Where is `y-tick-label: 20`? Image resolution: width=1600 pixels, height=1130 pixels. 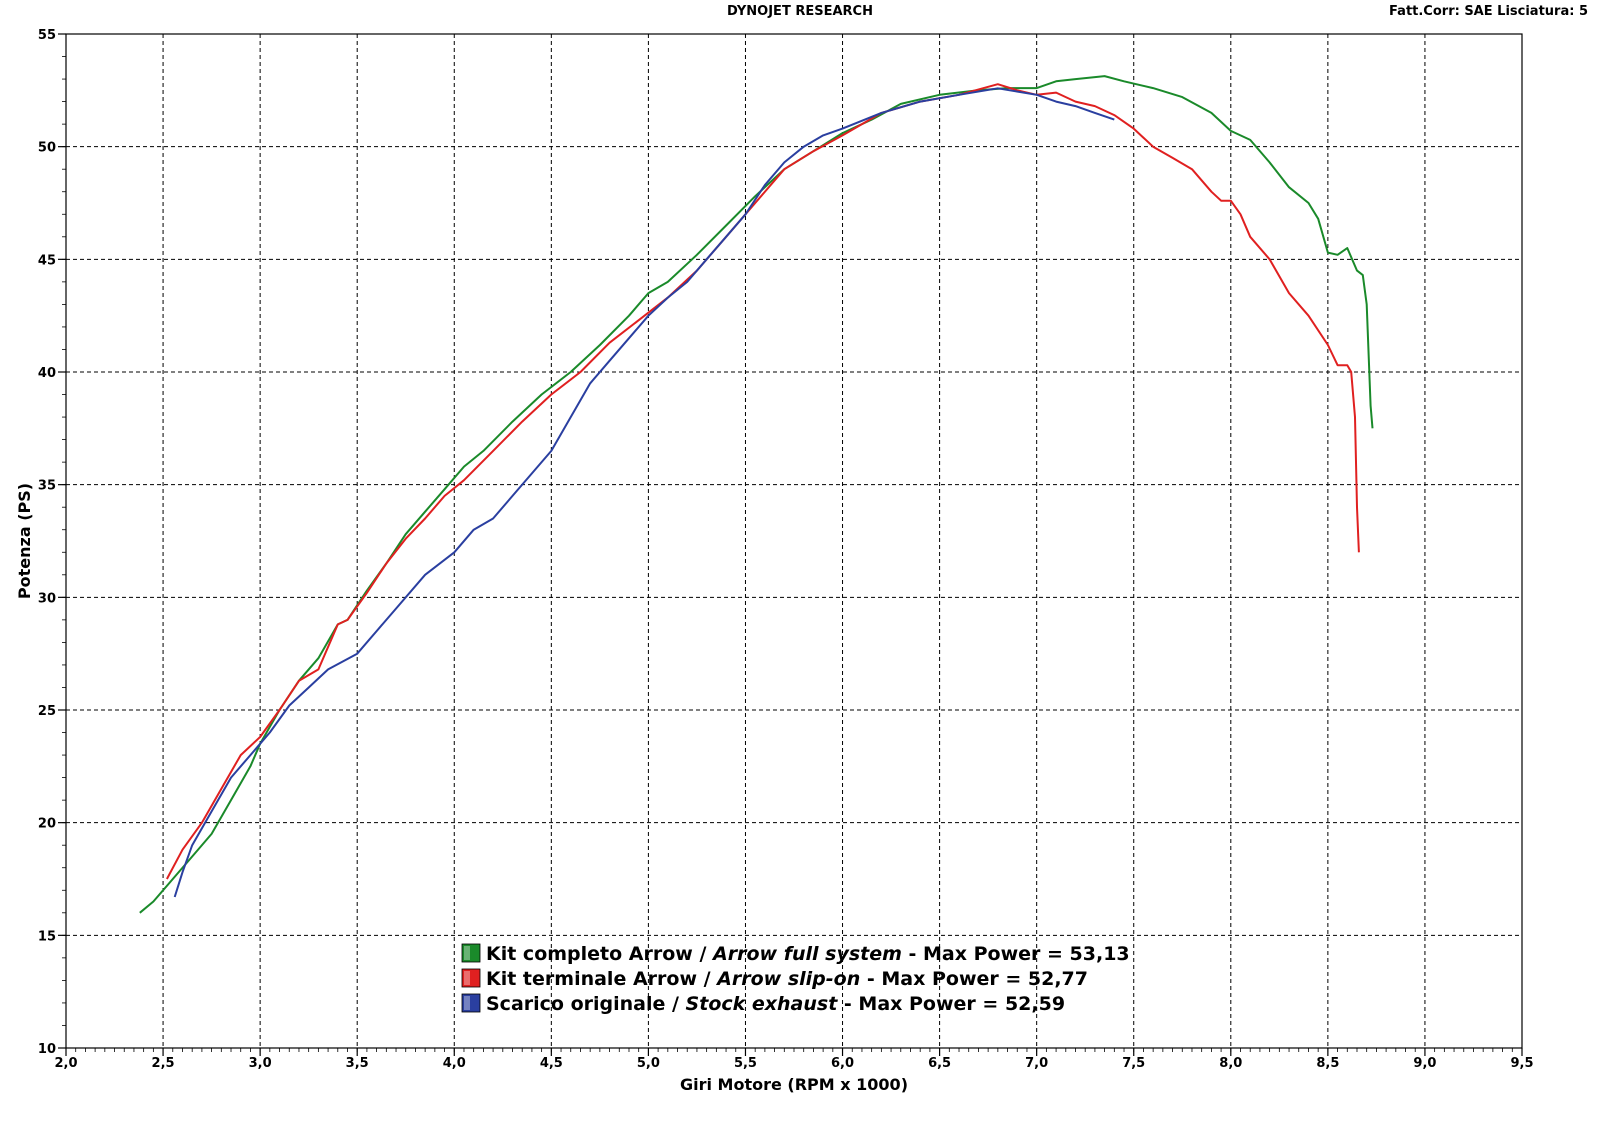 y-tick-label: 20 is located at coordinates (47, 824).